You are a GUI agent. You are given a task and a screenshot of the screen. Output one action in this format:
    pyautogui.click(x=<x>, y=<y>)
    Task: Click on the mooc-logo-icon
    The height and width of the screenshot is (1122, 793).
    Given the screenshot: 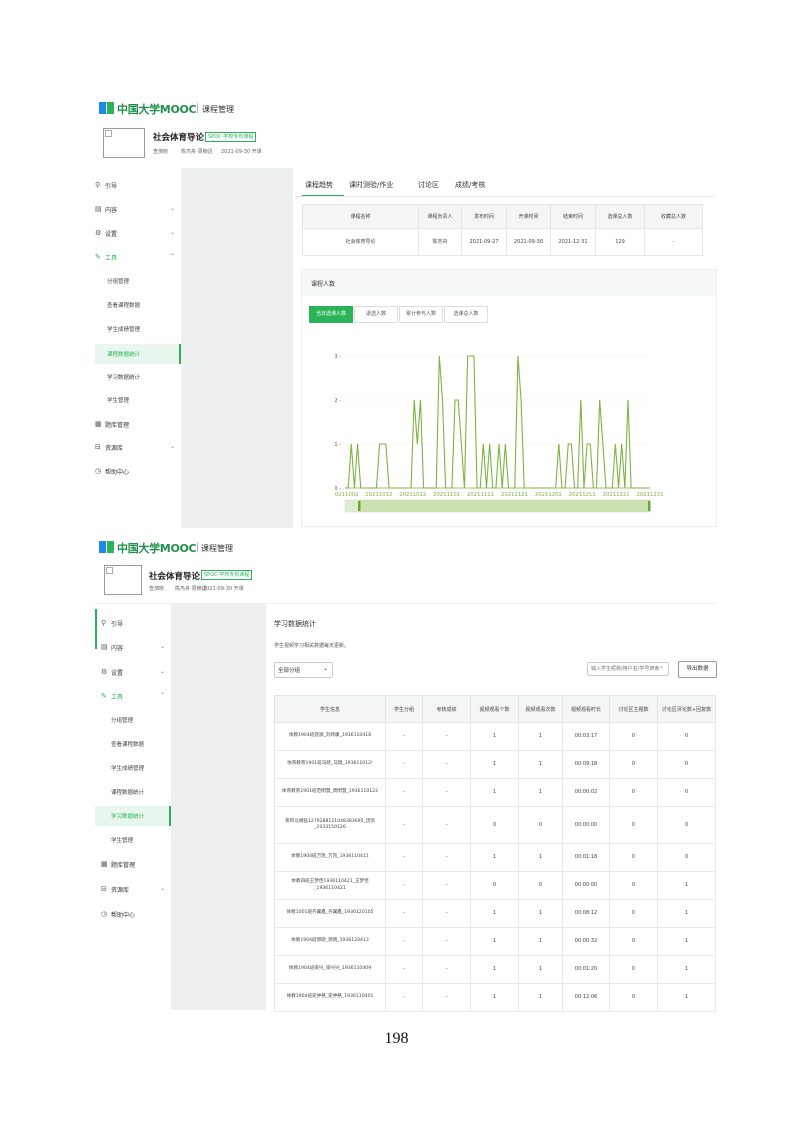 What is the action you would take?
    pyautogui.click(x=107, y=108)
    